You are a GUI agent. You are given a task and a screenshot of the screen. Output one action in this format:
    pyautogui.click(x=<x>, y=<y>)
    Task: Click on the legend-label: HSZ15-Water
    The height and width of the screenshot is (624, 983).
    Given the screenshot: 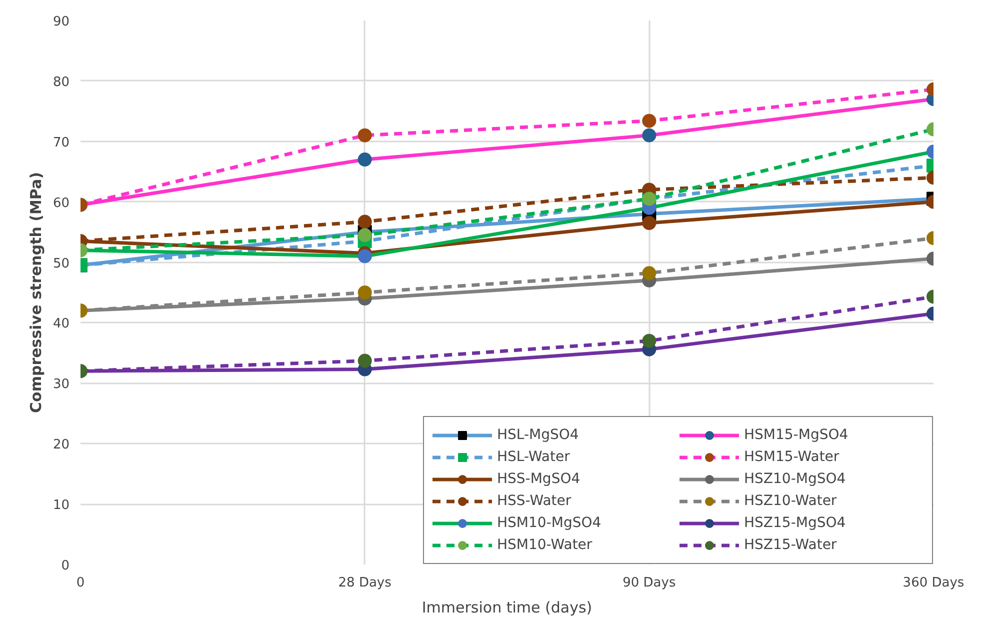 What is the action you would take?
    pyautogui.click(x=791, y=545)
    